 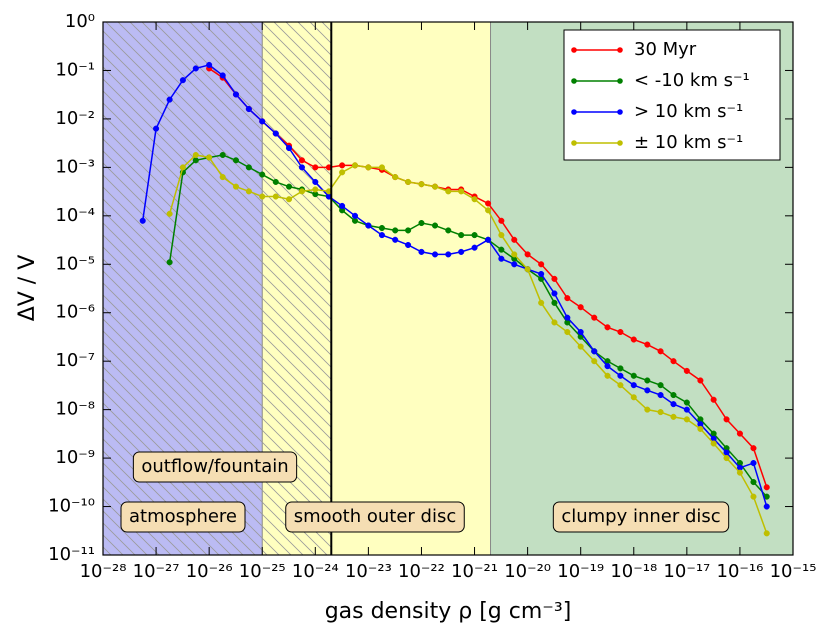 I want to click on legend-label: 30 Myr, so click(x=665, y=49).